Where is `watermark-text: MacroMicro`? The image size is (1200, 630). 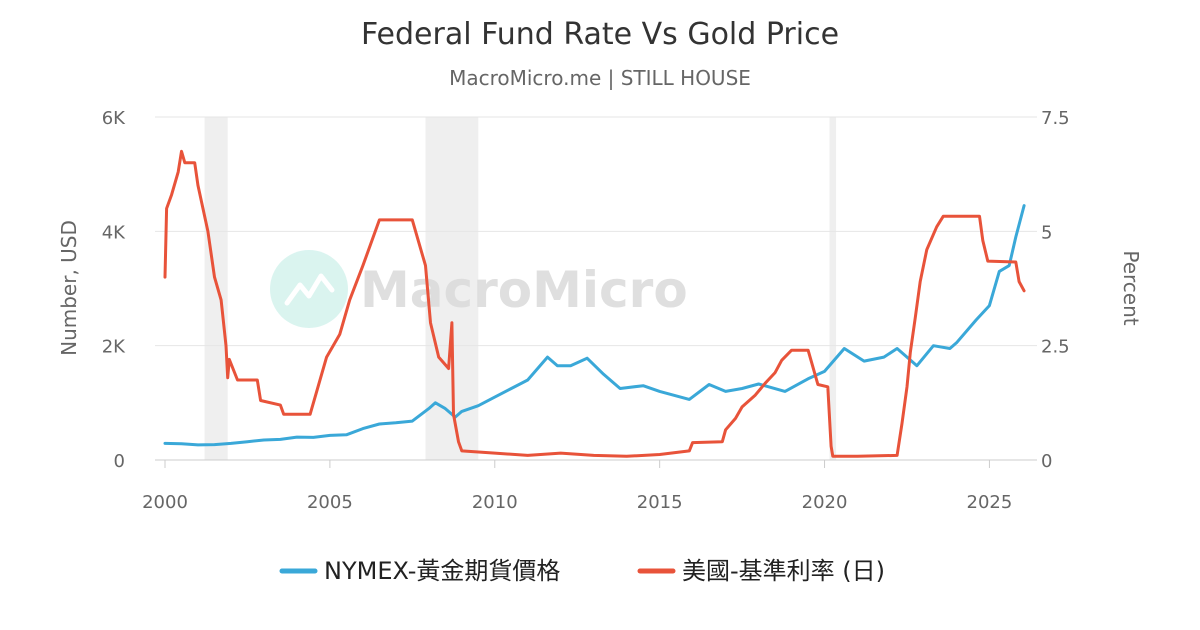
watermark-text: MacroMicro is located at coordinates (524, 290).